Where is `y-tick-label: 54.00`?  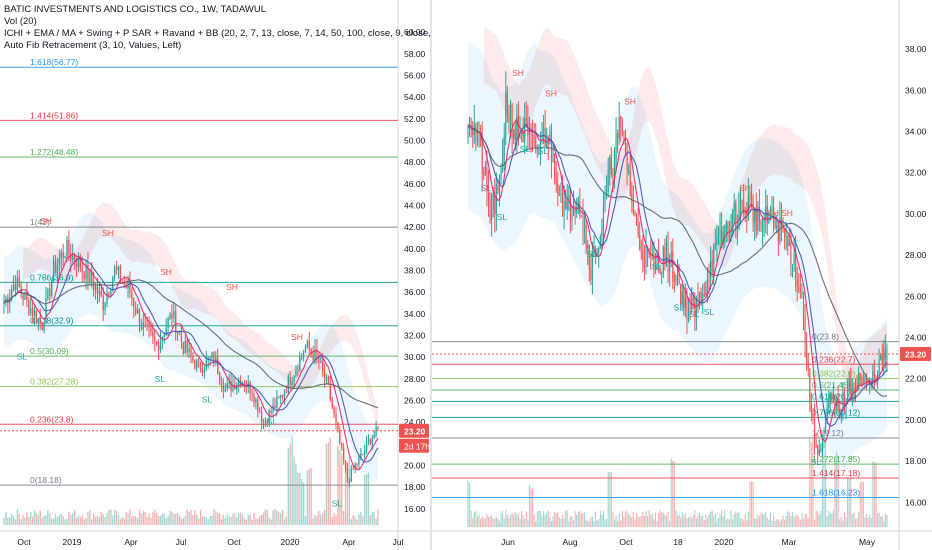
y-tick-label: 54.00 is located at coordinates (415, 97).